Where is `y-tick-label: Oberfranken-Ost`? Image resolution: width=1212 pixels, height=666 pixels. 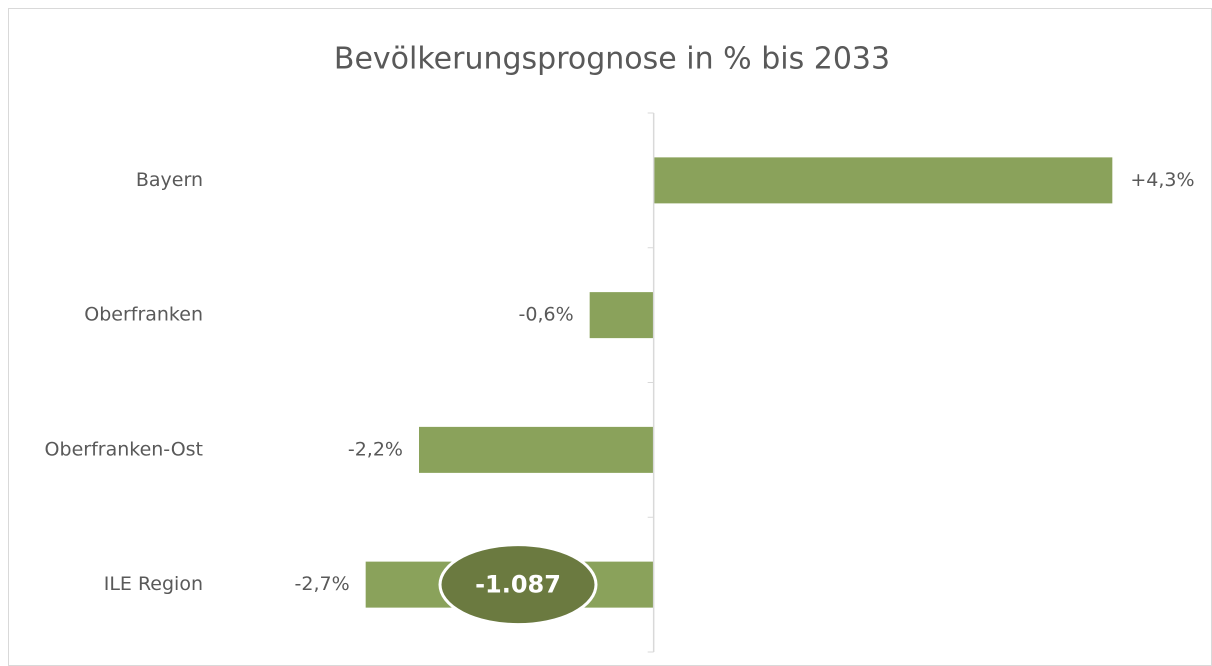
y-tick-label: Oberfranken-Ost is located at coordinates (124, 449).